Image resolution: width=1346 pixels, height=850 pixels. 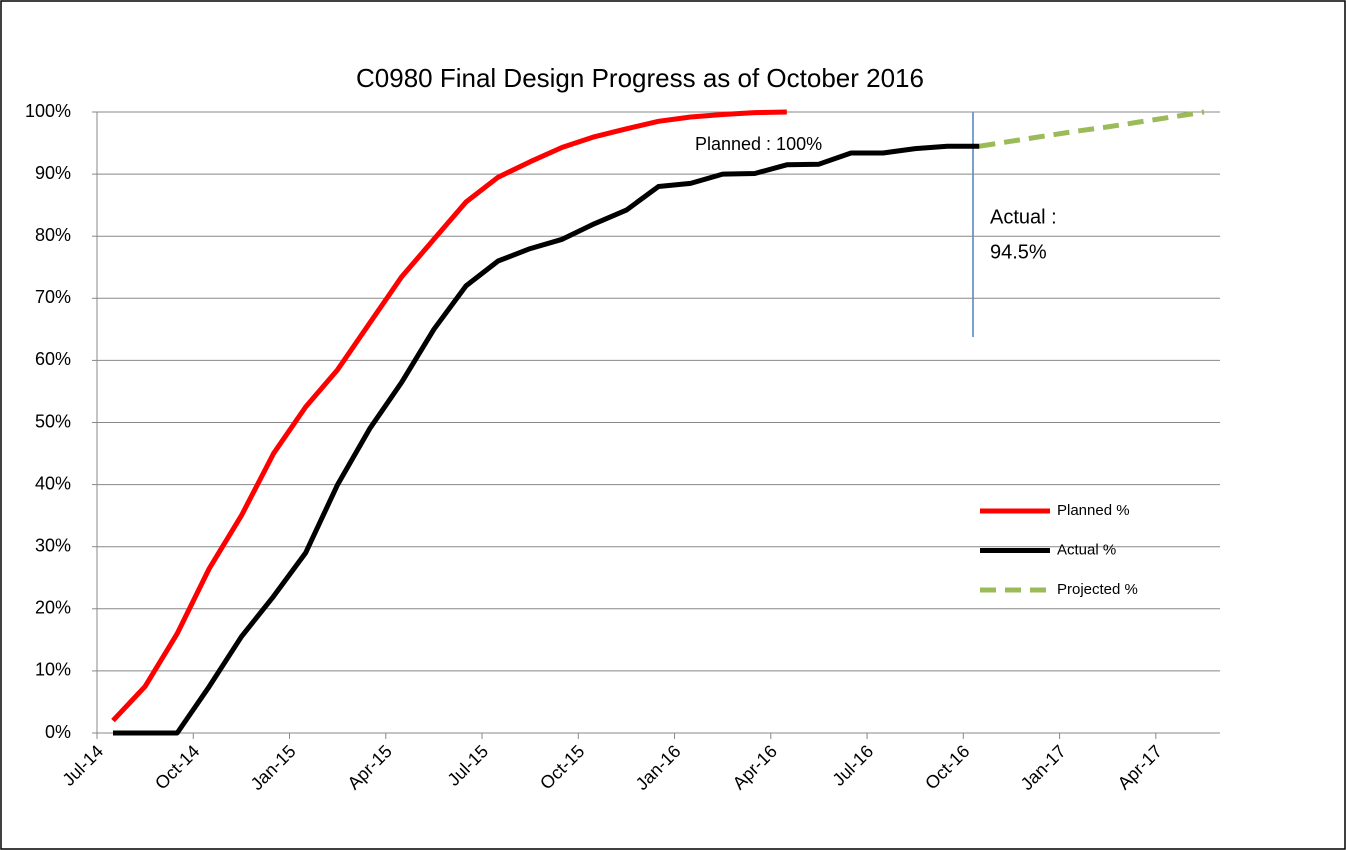 I want to click on y-tick-label: 80%, so click(x=53, y=235).